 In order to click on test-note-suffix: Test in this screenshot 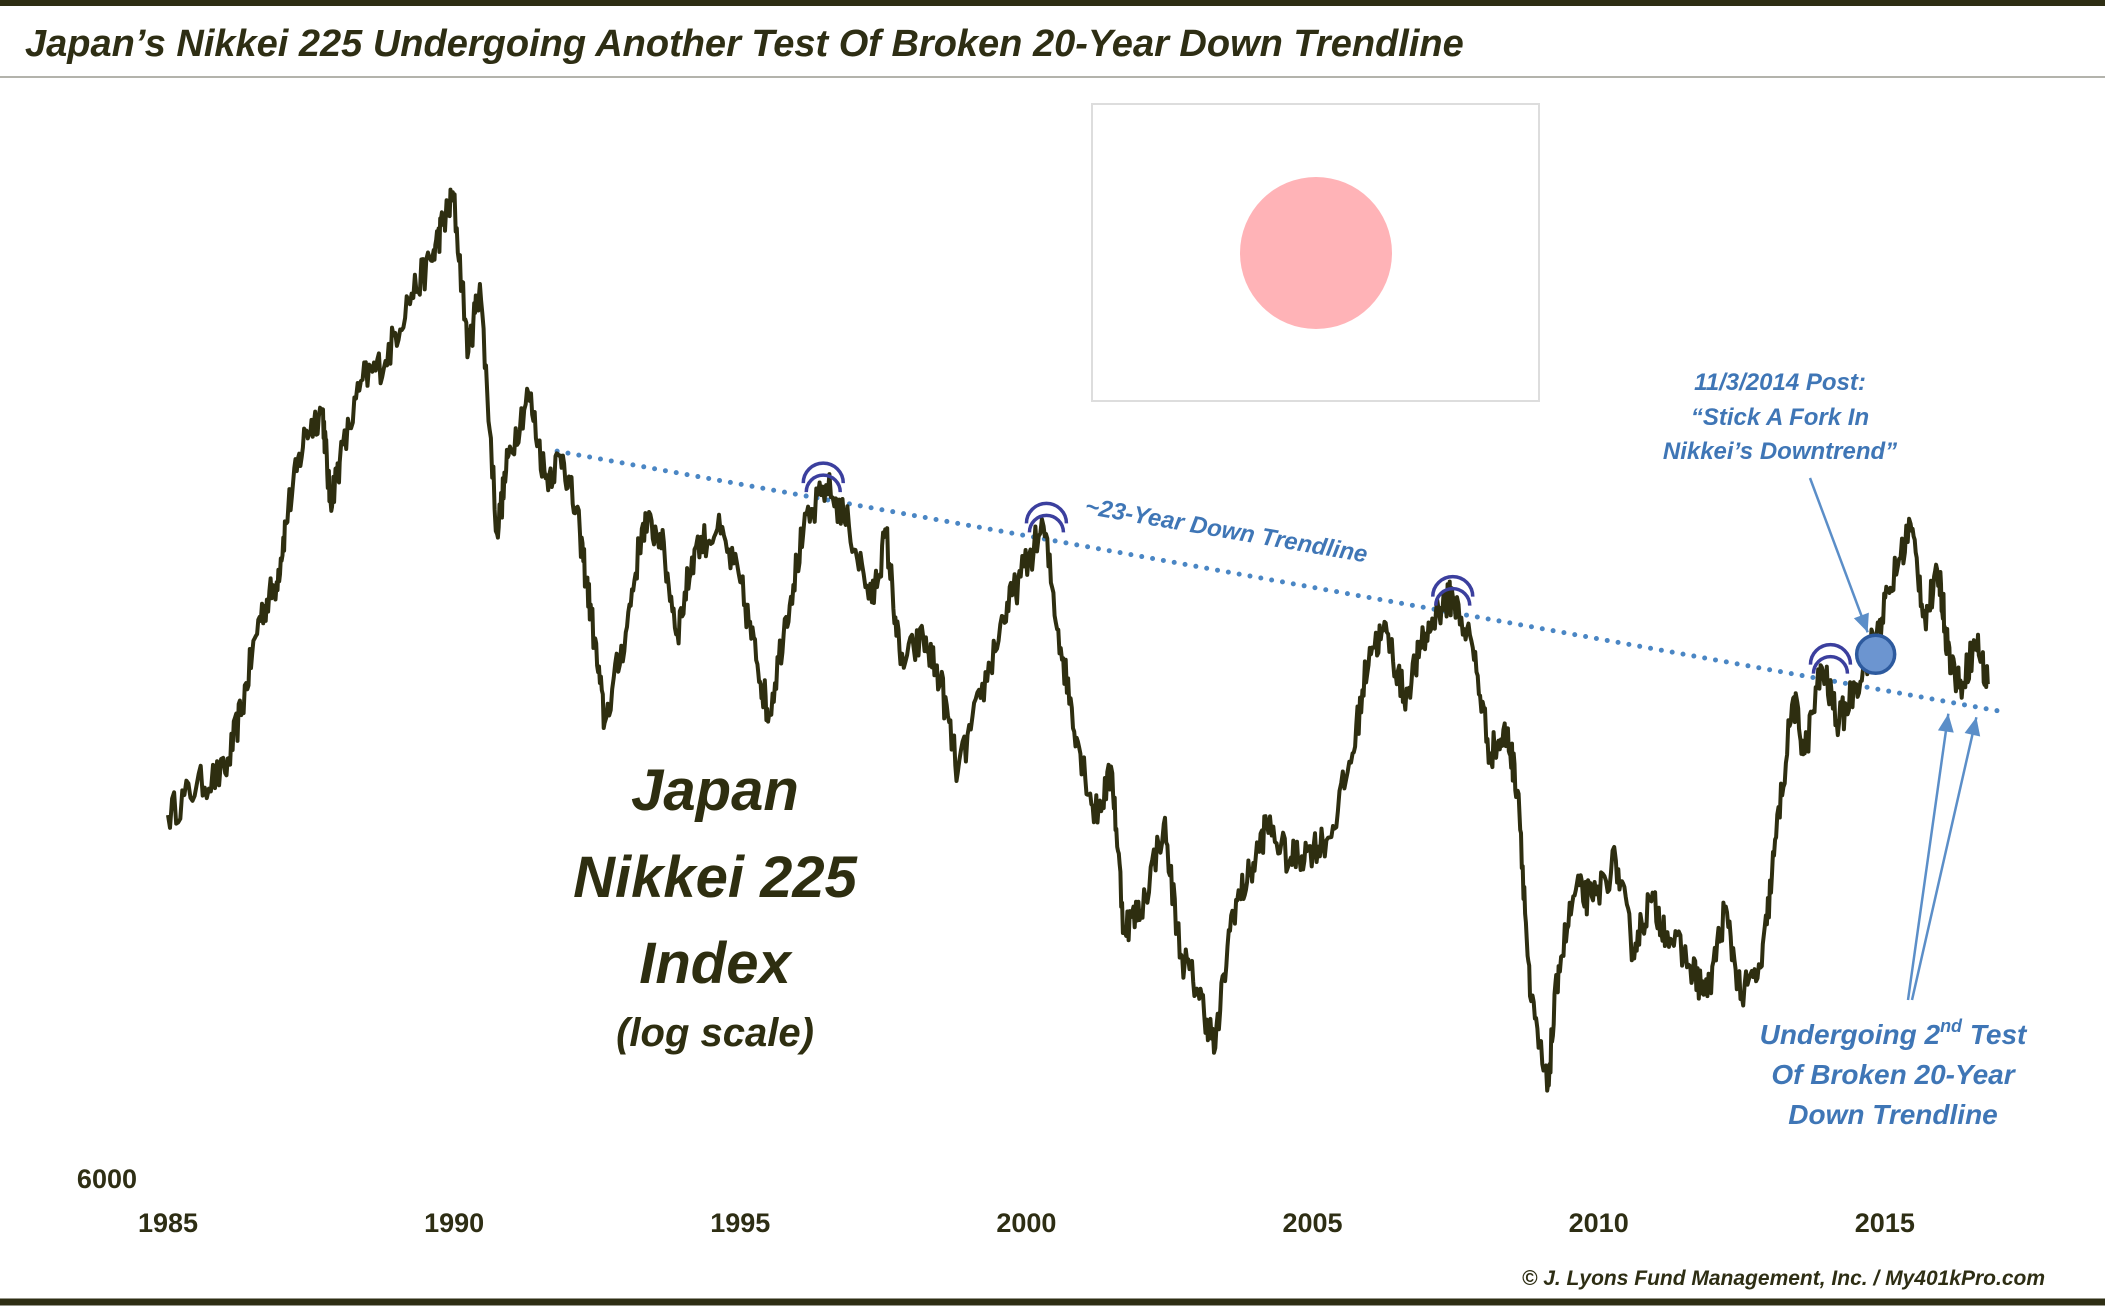, I will do `click(1995, 1034)`.